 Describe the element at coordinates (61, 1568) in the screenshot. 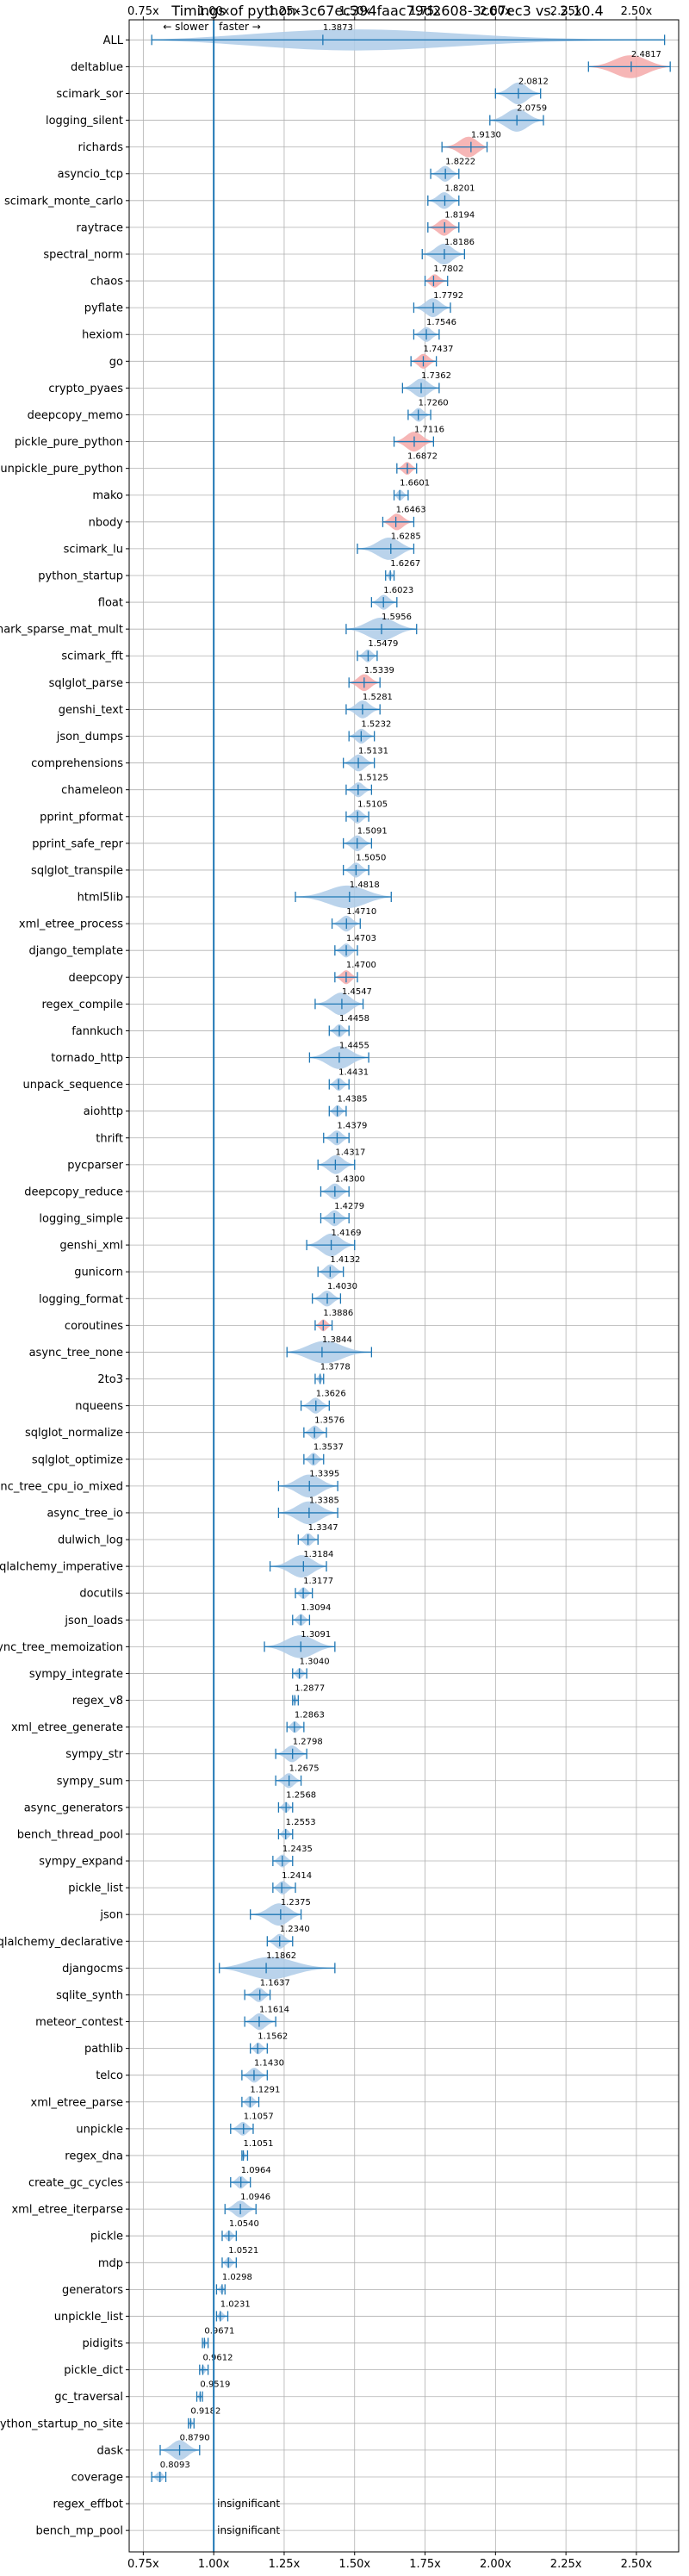

I see `category-label: sqlalchemy_imperative` at that location.